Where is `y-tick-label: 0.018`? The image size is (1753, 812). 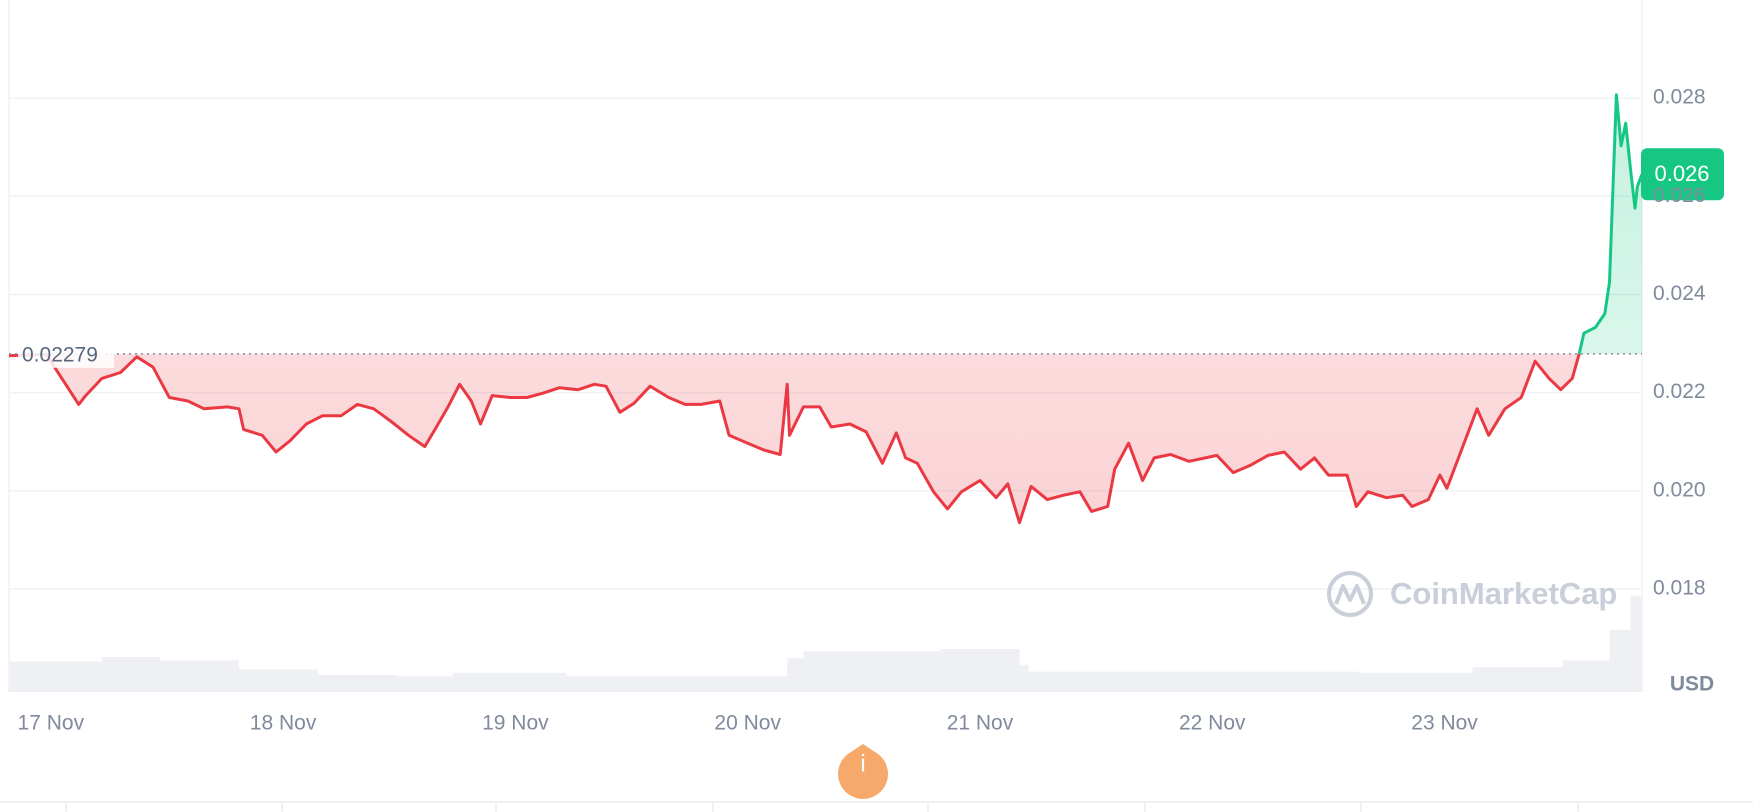
y-tick-label: 0.018 is located at coordinates (1679, 587).